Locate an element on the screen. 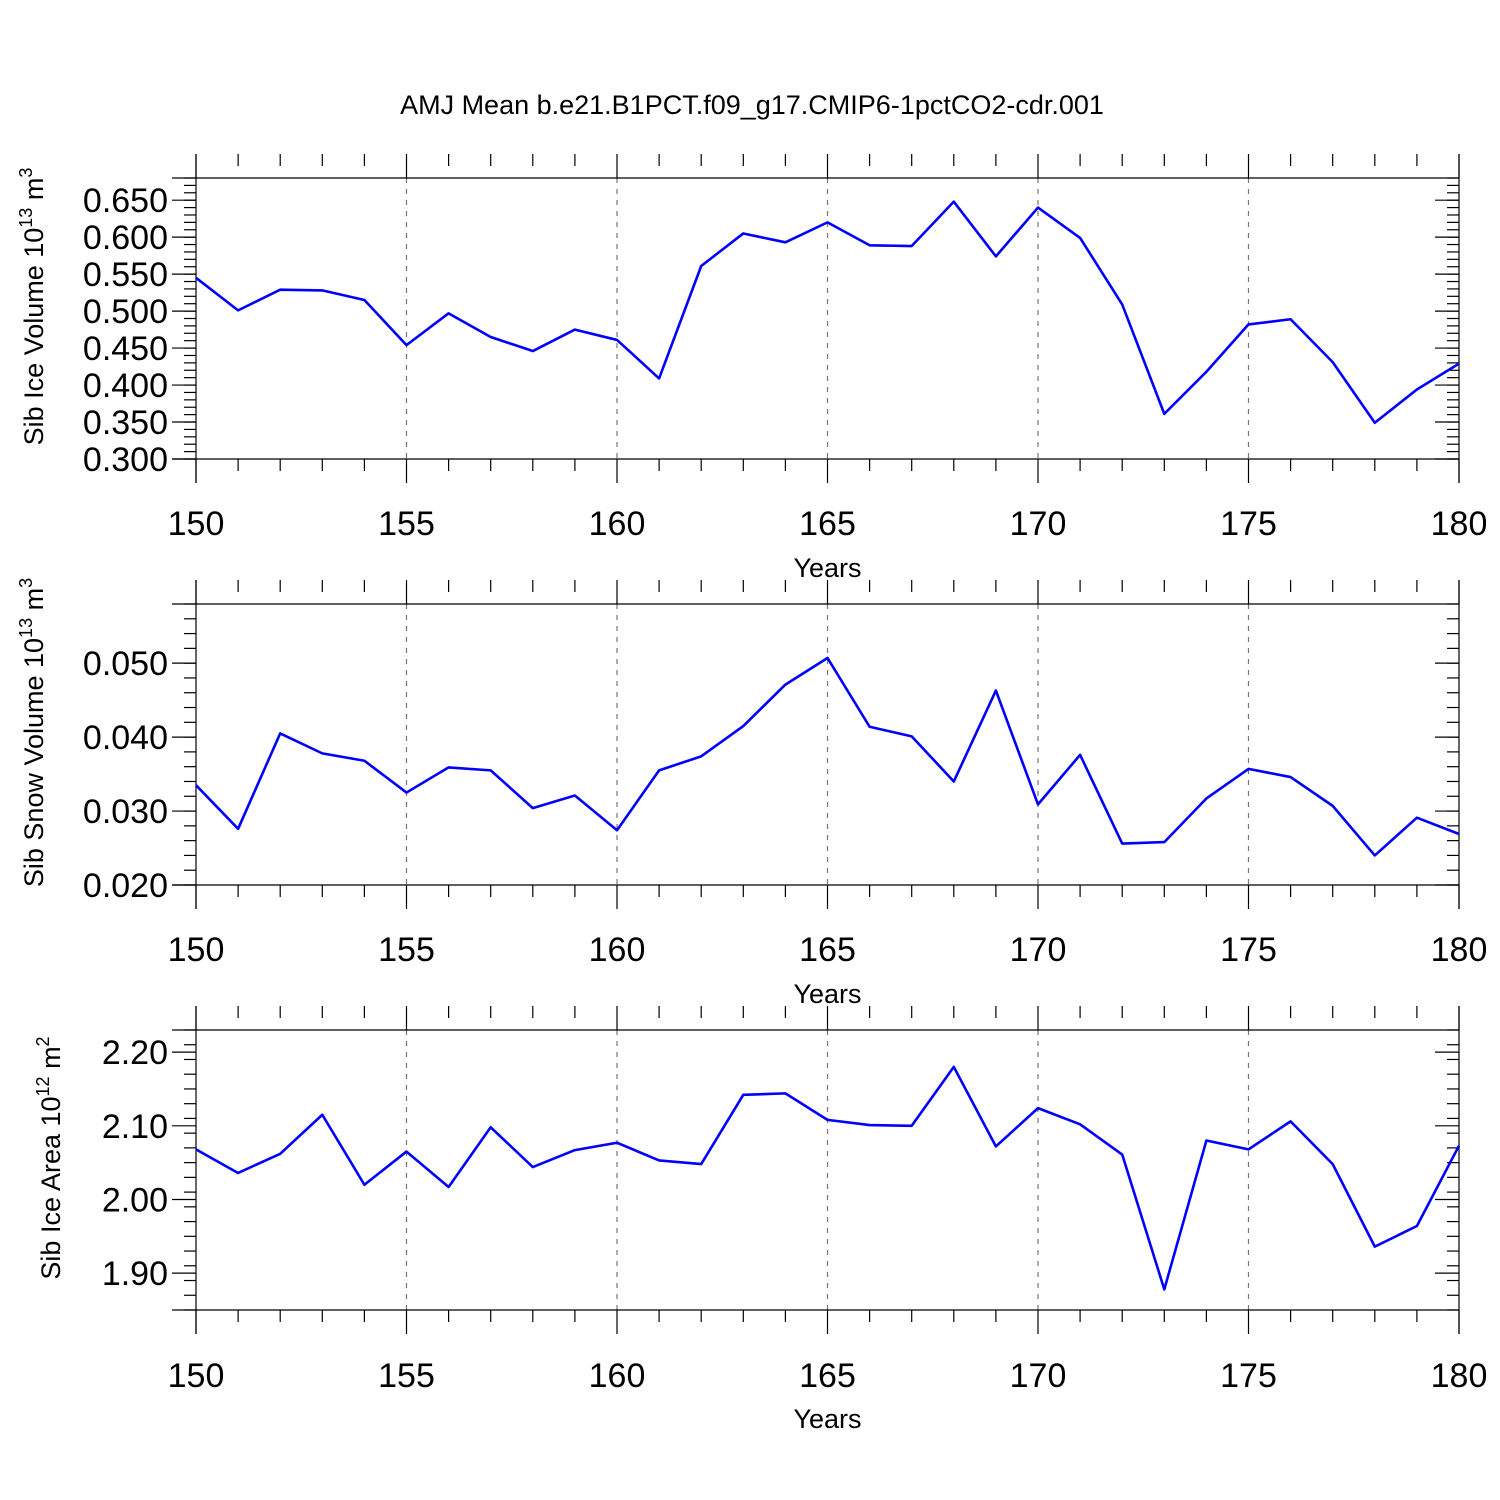 The width and height of the screenshot is (1500, 1500). x-tick-label: 170 is located at coordinates (1038, 1376).